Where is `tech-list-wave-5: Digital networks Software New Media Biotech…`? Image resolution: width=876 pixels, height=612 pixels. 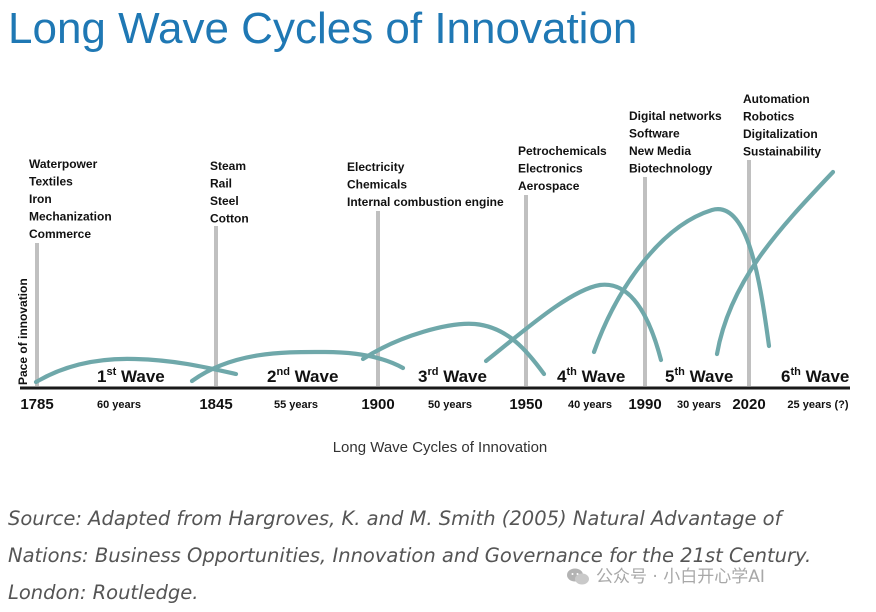 tech-list-wave-5: Digital networks Software New Media Biotech… is located at coordinates (675, 142).